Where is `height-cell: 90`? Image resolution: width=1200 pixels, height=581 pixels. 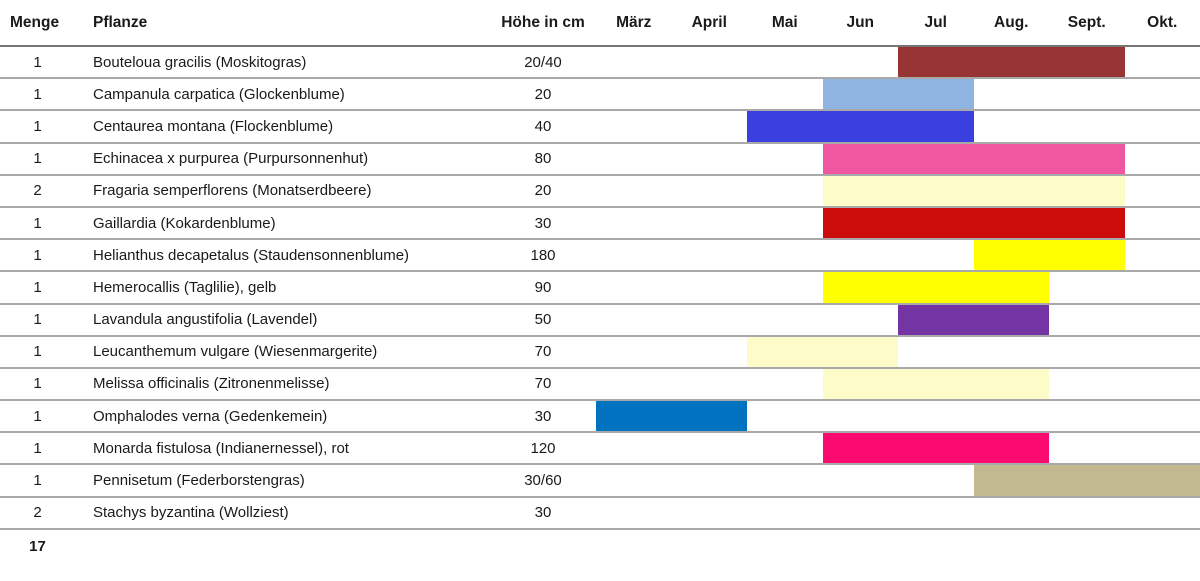
height-cell: 90 is located at coordinates (543, 287).